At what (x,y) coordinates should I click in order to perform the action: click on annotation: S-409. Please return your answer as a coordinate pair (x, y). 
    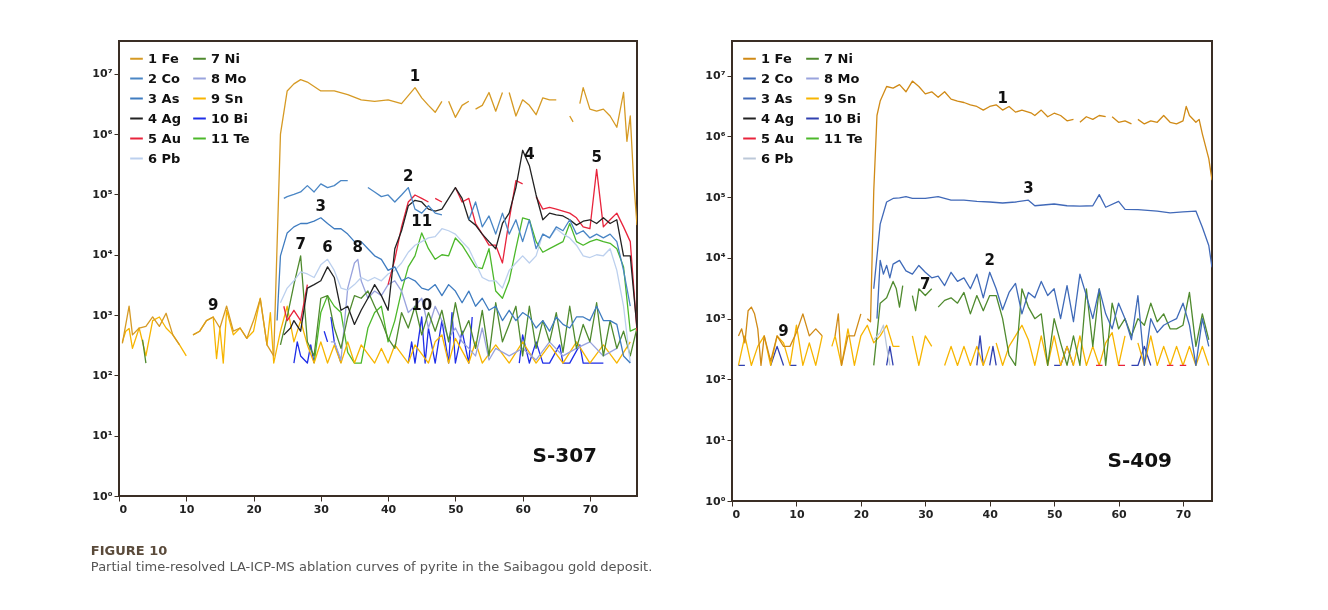
    Looking at the image, I should click on (1139, 460).